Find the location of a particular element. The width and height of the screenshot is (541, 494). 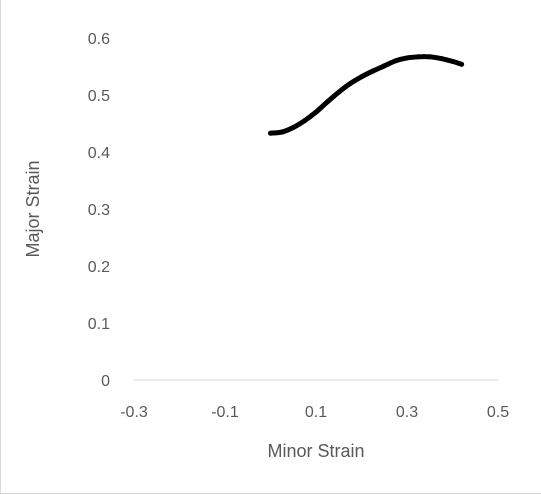

y-tick-label: 0.6 is located at coordinates (99, 39).